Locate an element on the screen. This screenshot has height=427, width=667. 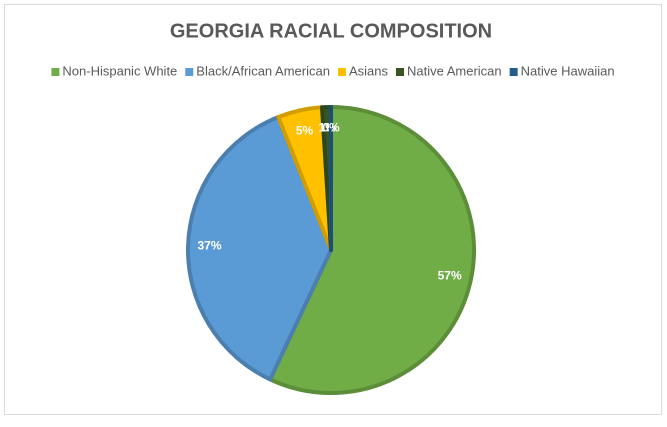
legend-item: Black/African American is located at coordinates (257, 70).